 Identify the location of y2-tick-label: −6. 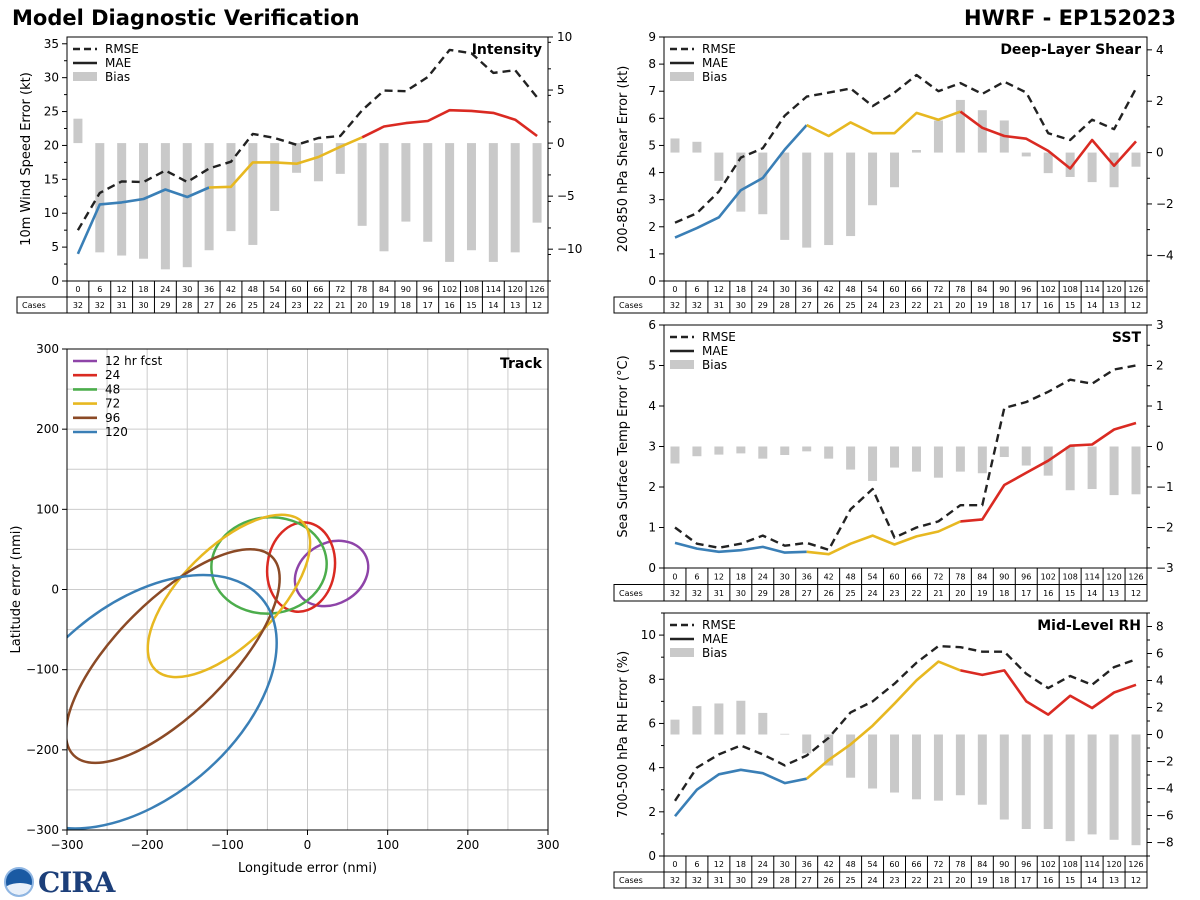
(1165, 816).